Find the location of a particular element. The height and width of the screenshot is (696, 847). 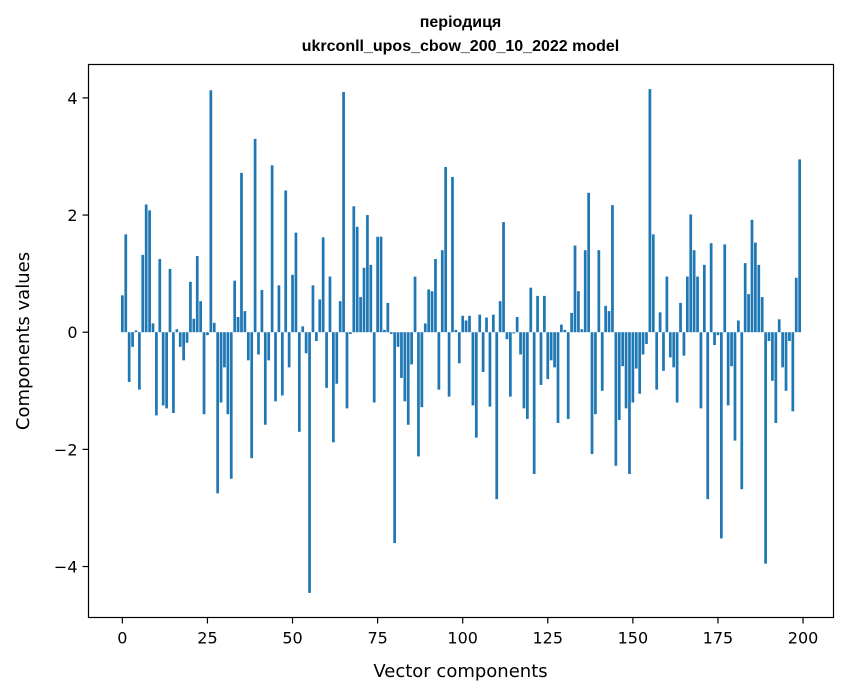

y-tick-label-1: −2 is located at coordinates (66, 449).